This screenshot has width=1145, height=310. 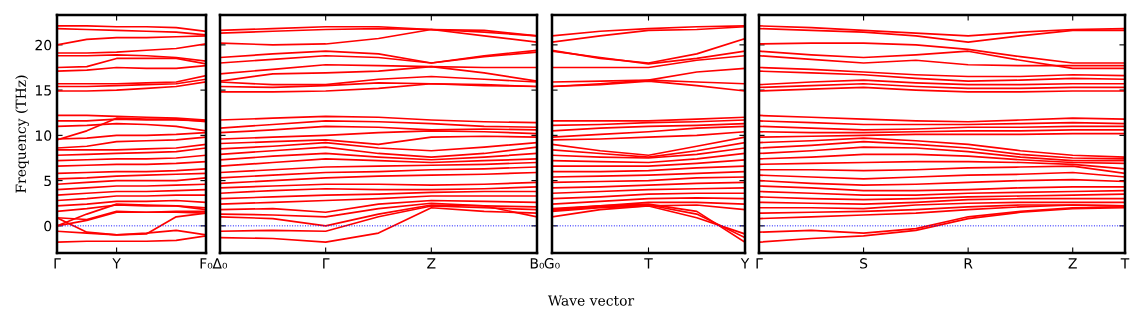 I want to click on x-tick-label: R, so click(x=968, y=263).